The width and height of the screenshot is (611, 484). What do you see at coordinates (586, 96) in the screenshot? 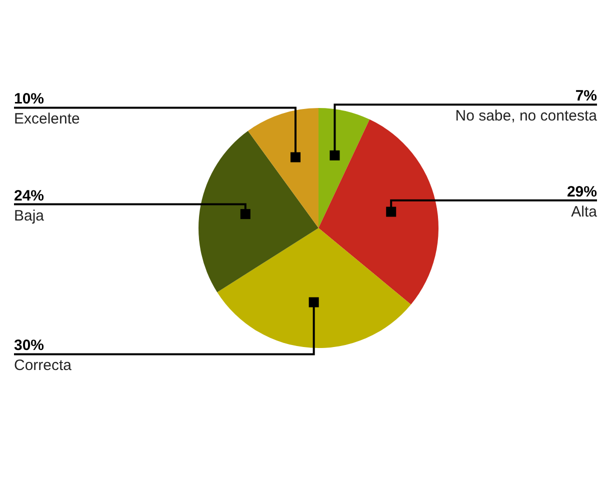
I see `data-label: 7%` at bounding box center [586, 96].